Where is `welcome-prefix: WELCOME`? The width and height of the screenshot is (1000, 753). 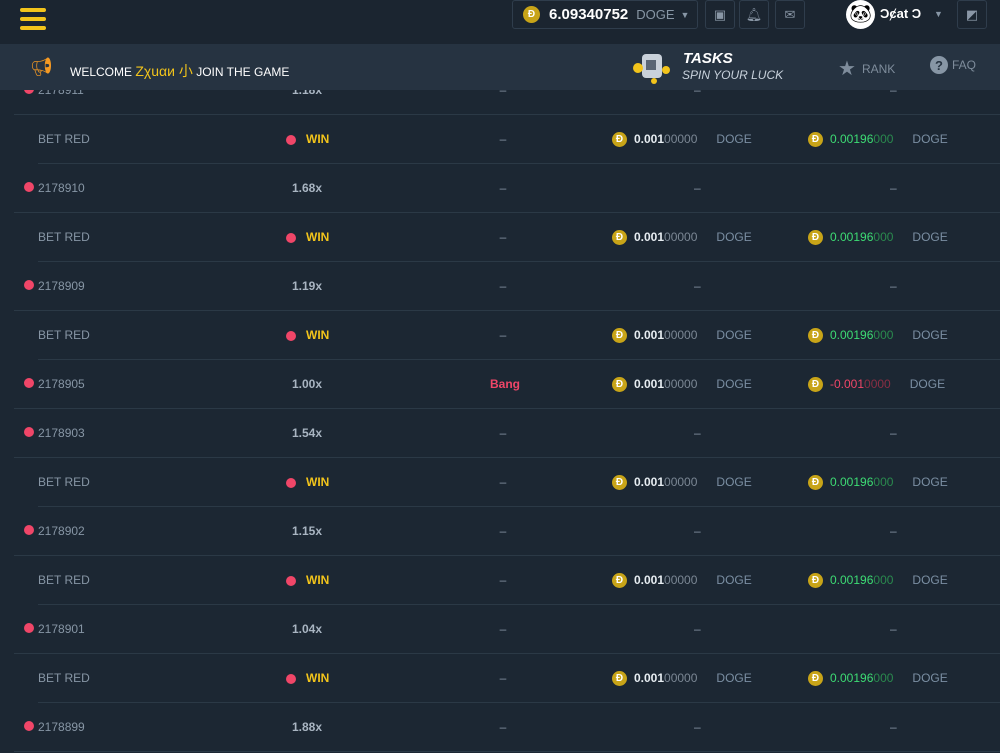
welcome-prefix: WELCOME is located at coordinates (101, 72).